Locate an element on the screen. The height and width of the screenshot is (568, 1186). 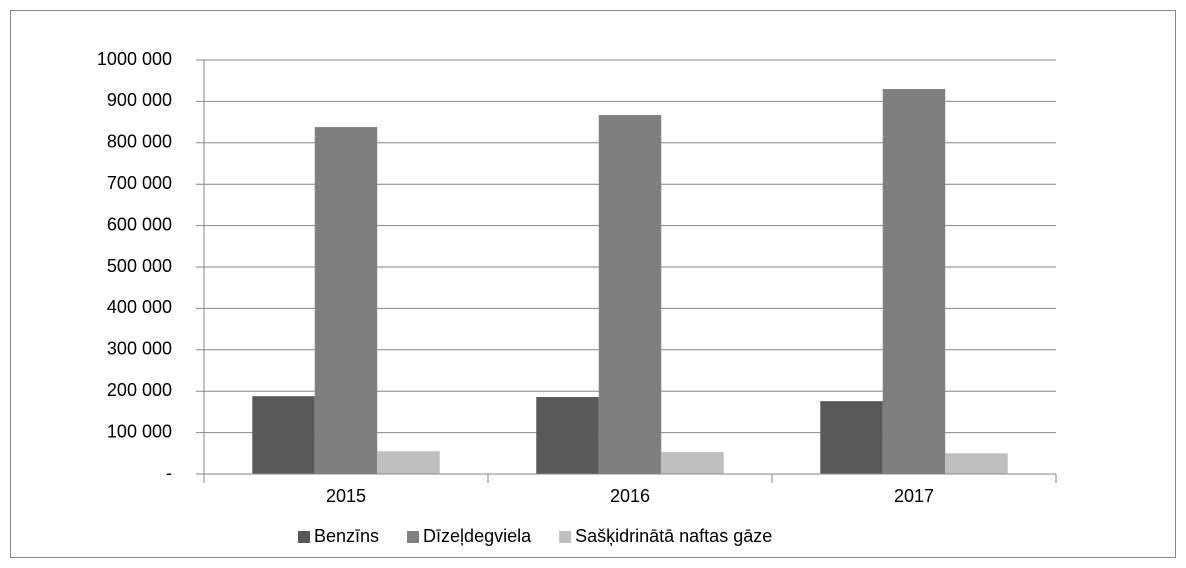
legend-label: Benzīns is located at coordinates (346, 536).